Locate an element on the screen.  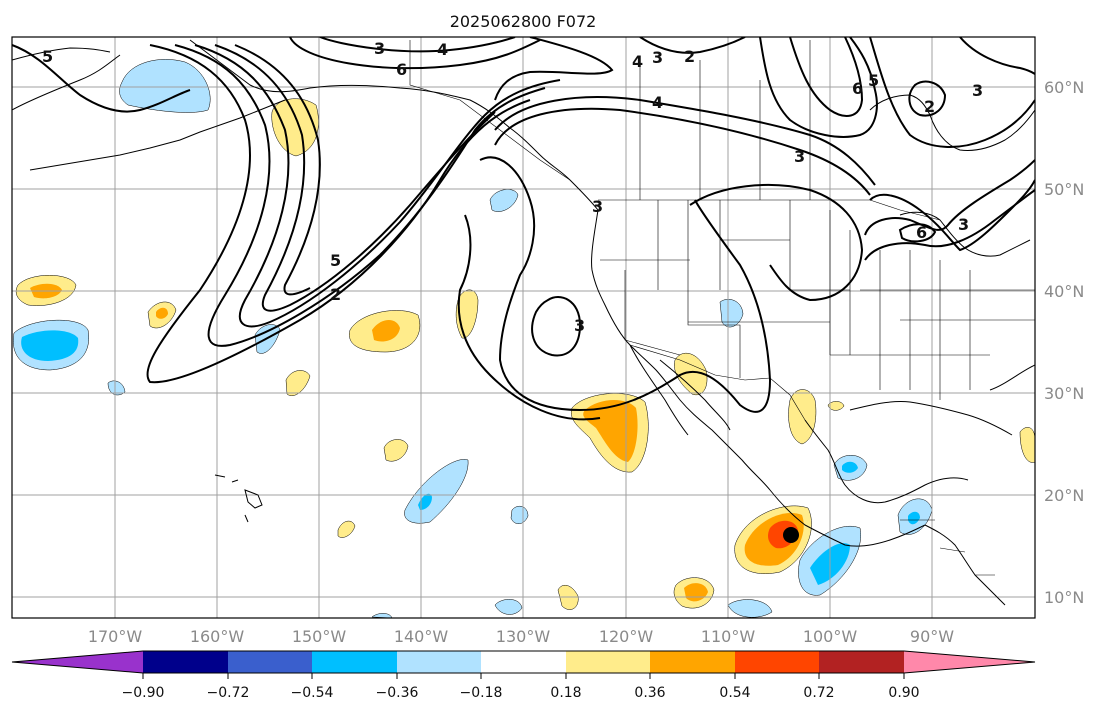
colorbar-tick-label: 0.36 is located at coordinates (649, 693).